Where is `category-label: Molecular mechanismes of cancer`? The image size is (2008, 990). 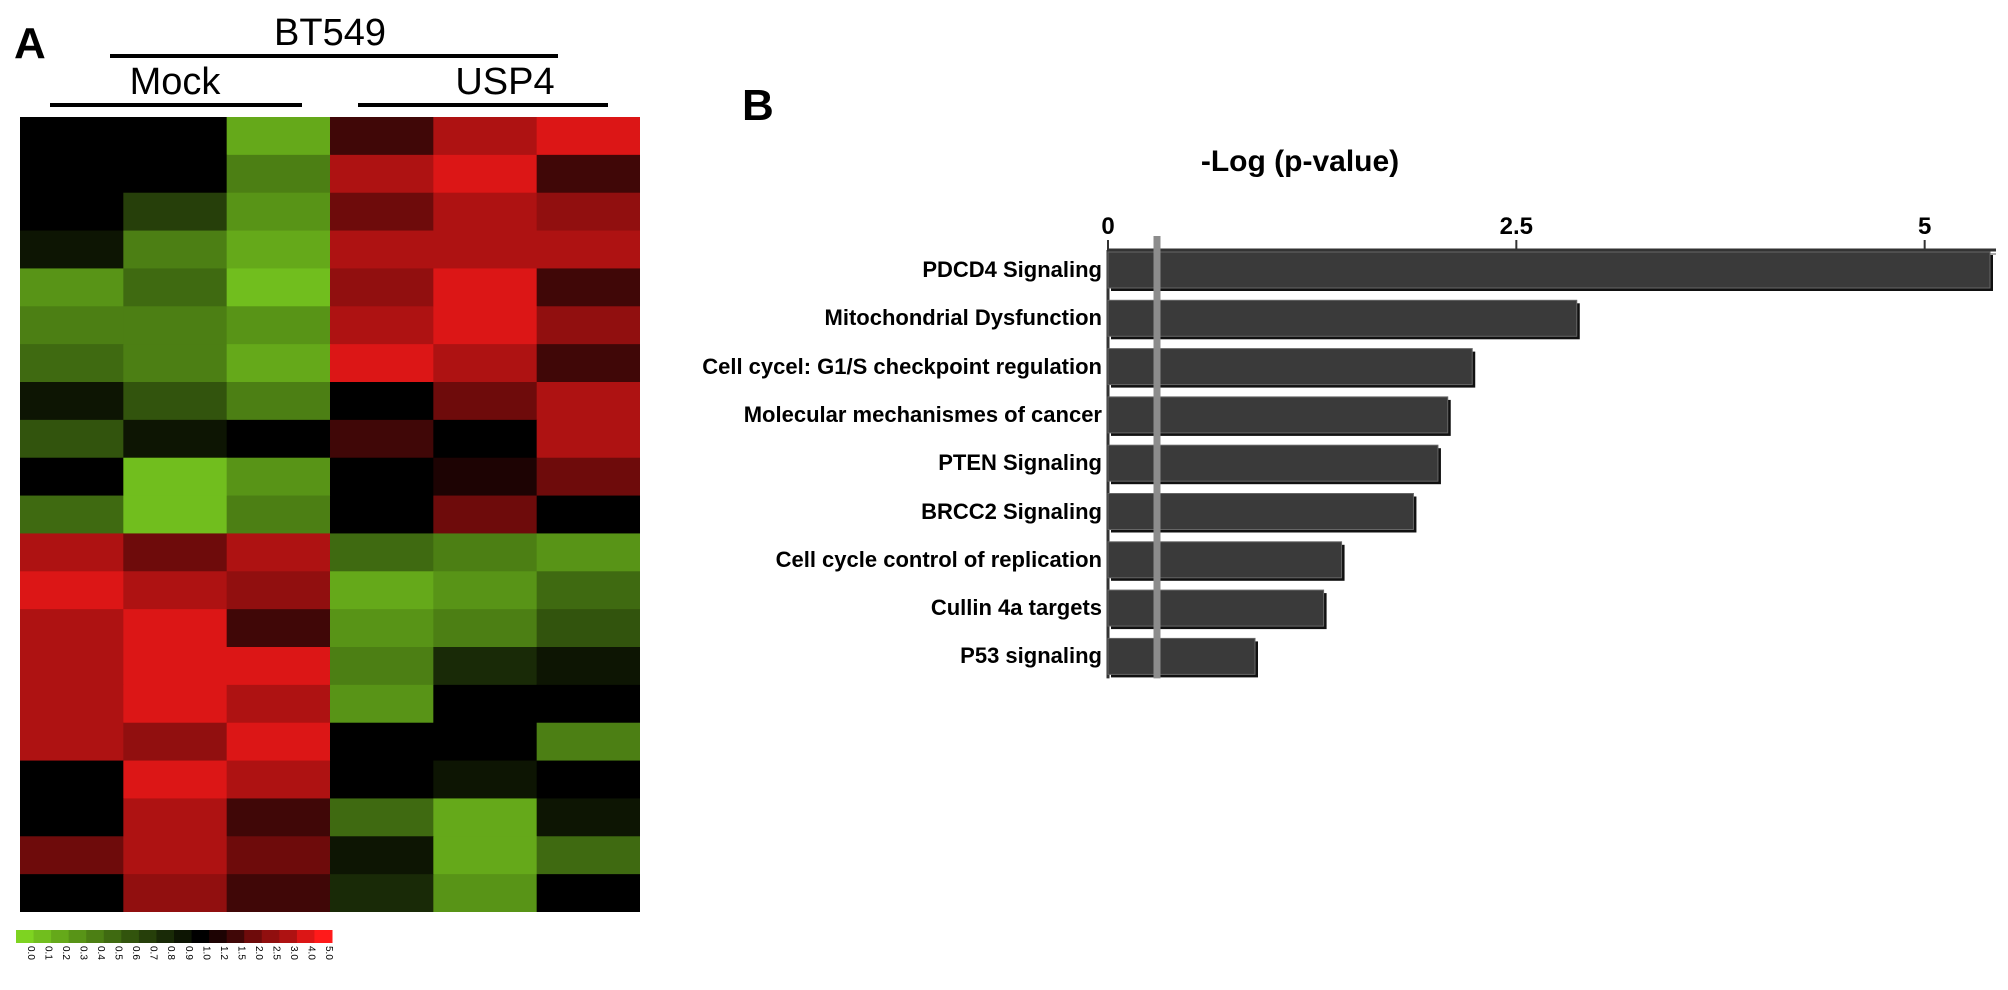
category-label: Molecular mechanismes of cancer is located at coordinates (922, 414).